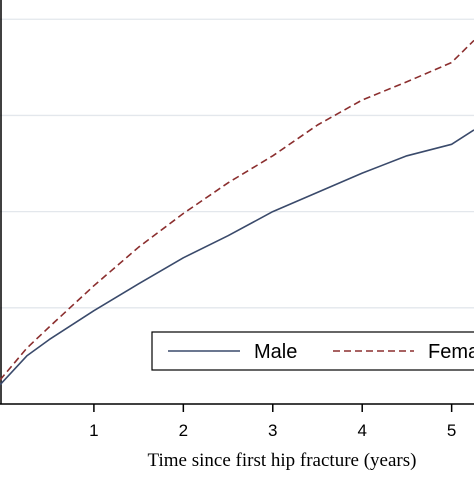  I want to click on x-tick-label-1: 1, so click(93, 430).